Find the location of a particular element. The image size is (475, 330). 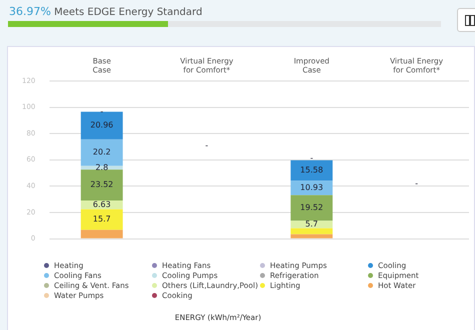

data-label: 20.96 is located at coordinates (102, 125).